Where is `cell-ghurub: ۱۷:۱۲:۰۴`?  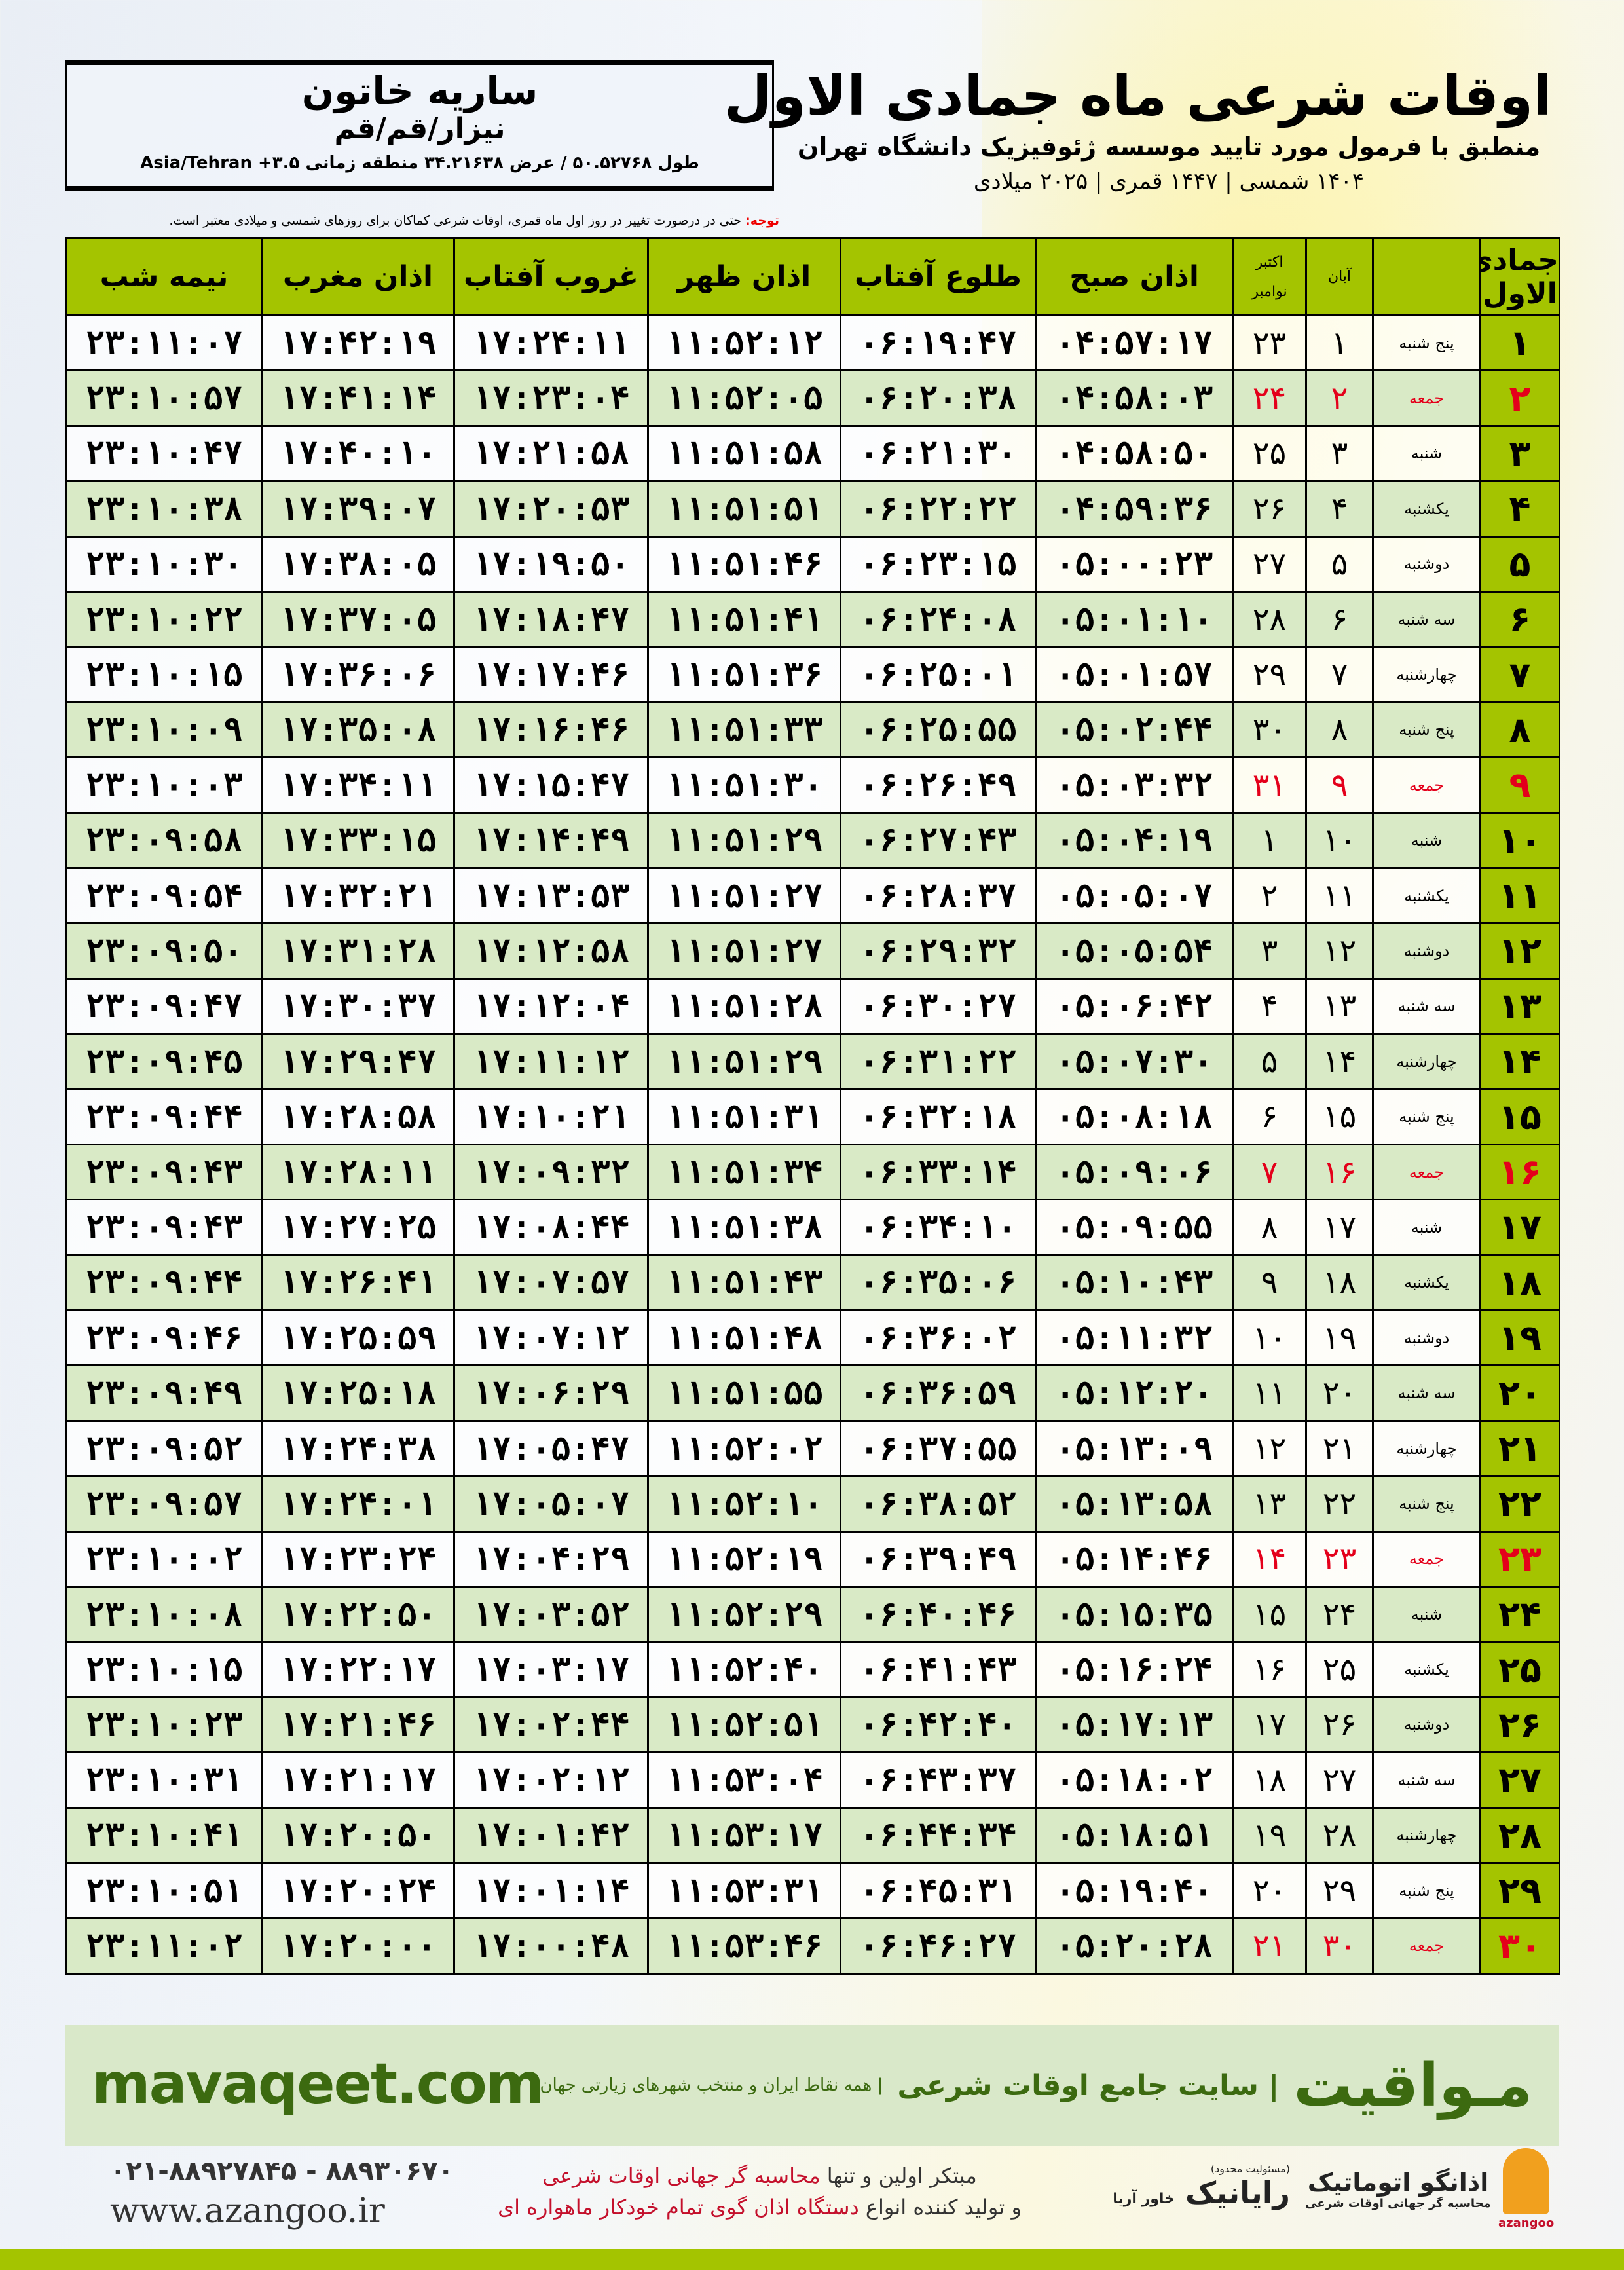 cell-ghurub: ۱۷:۱۲:۰۴ is located at coordinates (551, 1006).